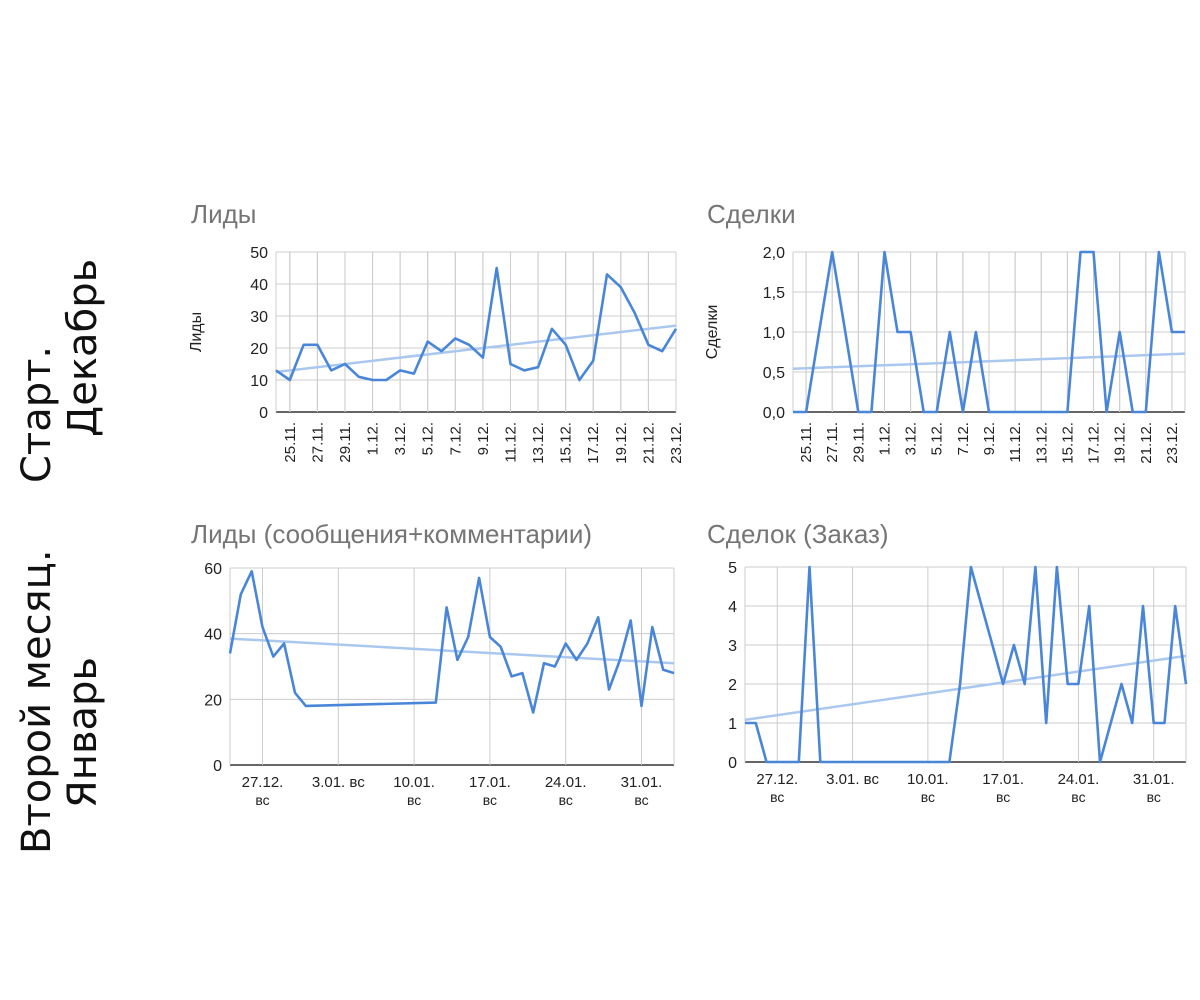 Image resolution: width=1200 pixels, height=1000 pixels. Describe the element at coordinates (259, 253) in the screenshot. I see `y-tick-label: 50` at that location.